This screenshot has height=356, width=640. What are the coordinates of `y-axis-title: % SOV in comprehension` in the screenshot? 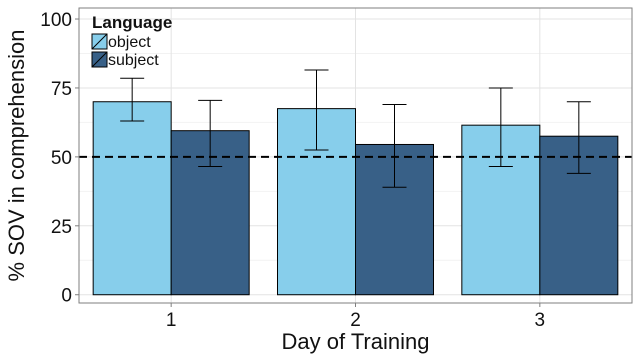 It's located at (16, 156).